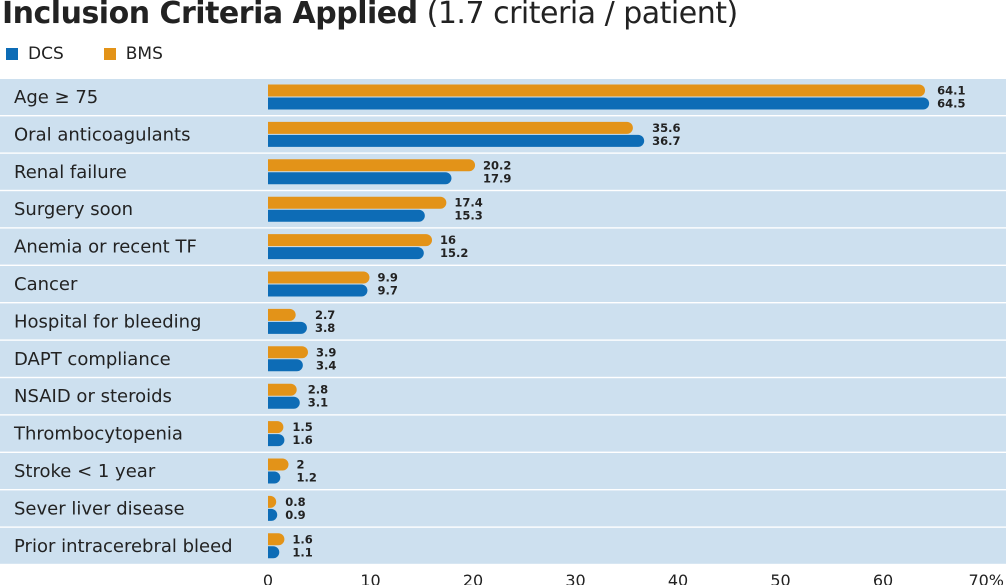 The width and height of the screenshot is (1006, 585). What do you see at coordinates (92, 359) in the screenshot?
I see `category-label-dapt-compliance: DAPT compliance` at bounding box center [92, 359].